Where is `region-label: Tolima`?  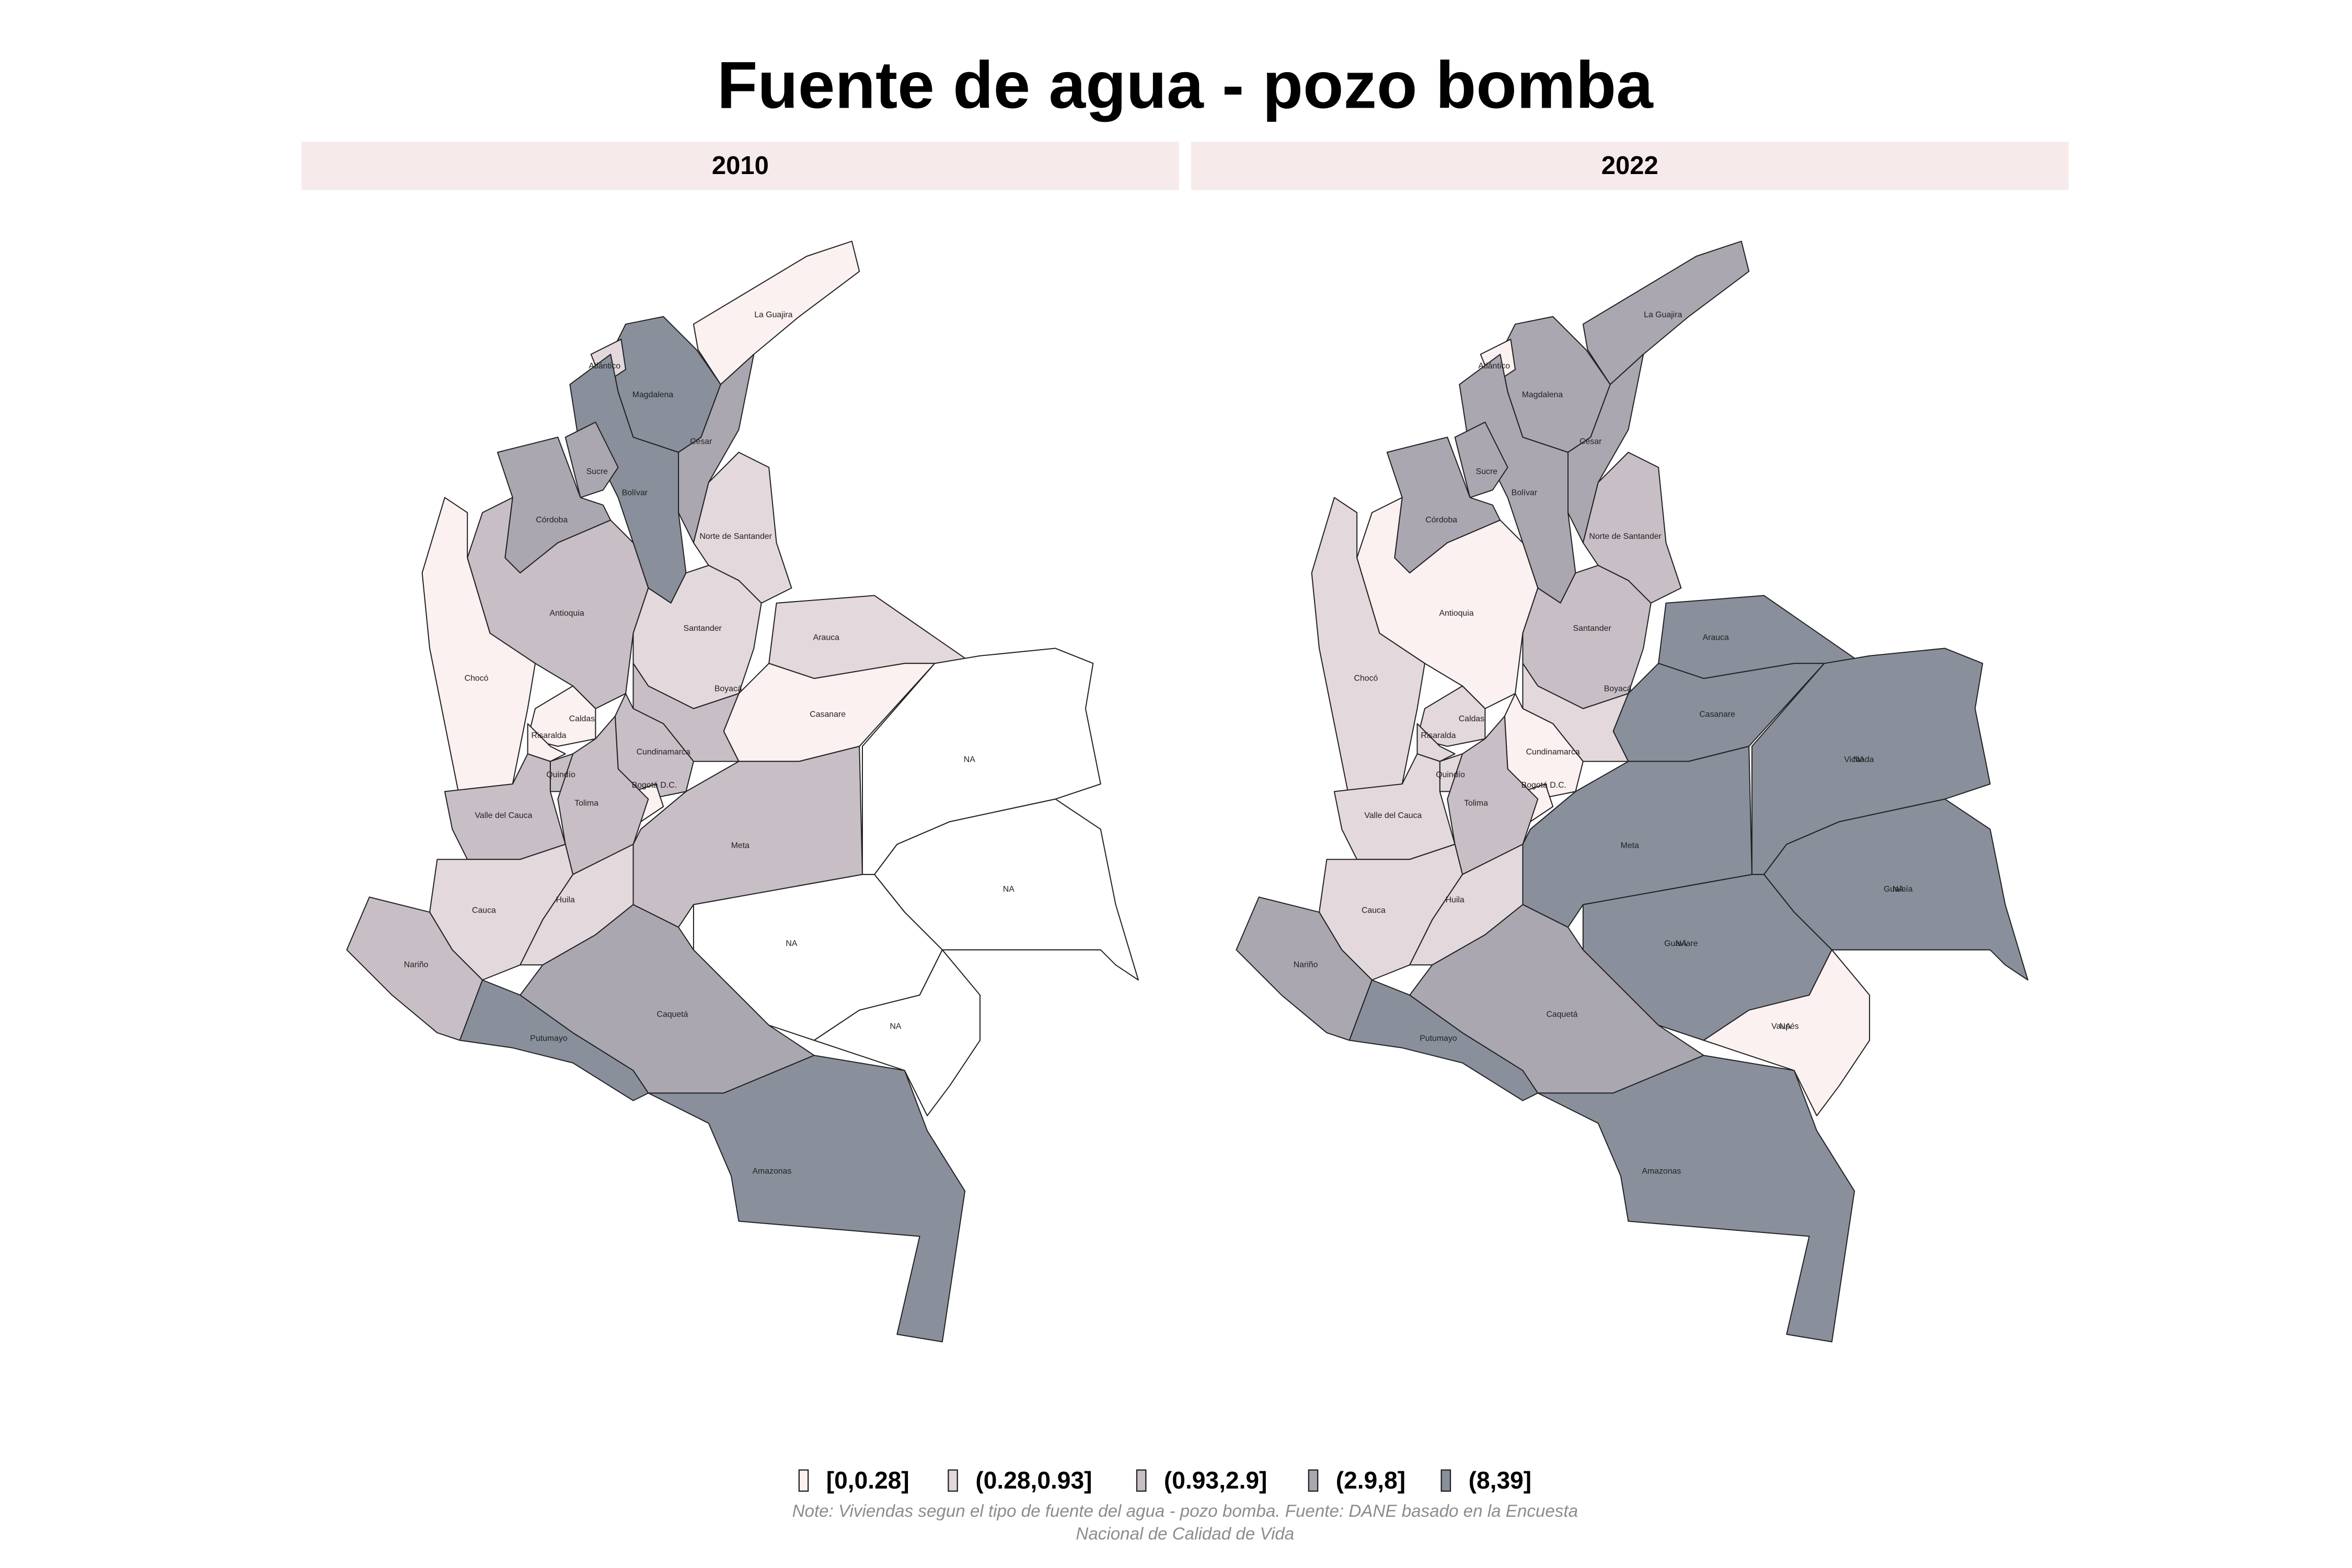 region-label: Tolima is located at coordinates (586, 803).